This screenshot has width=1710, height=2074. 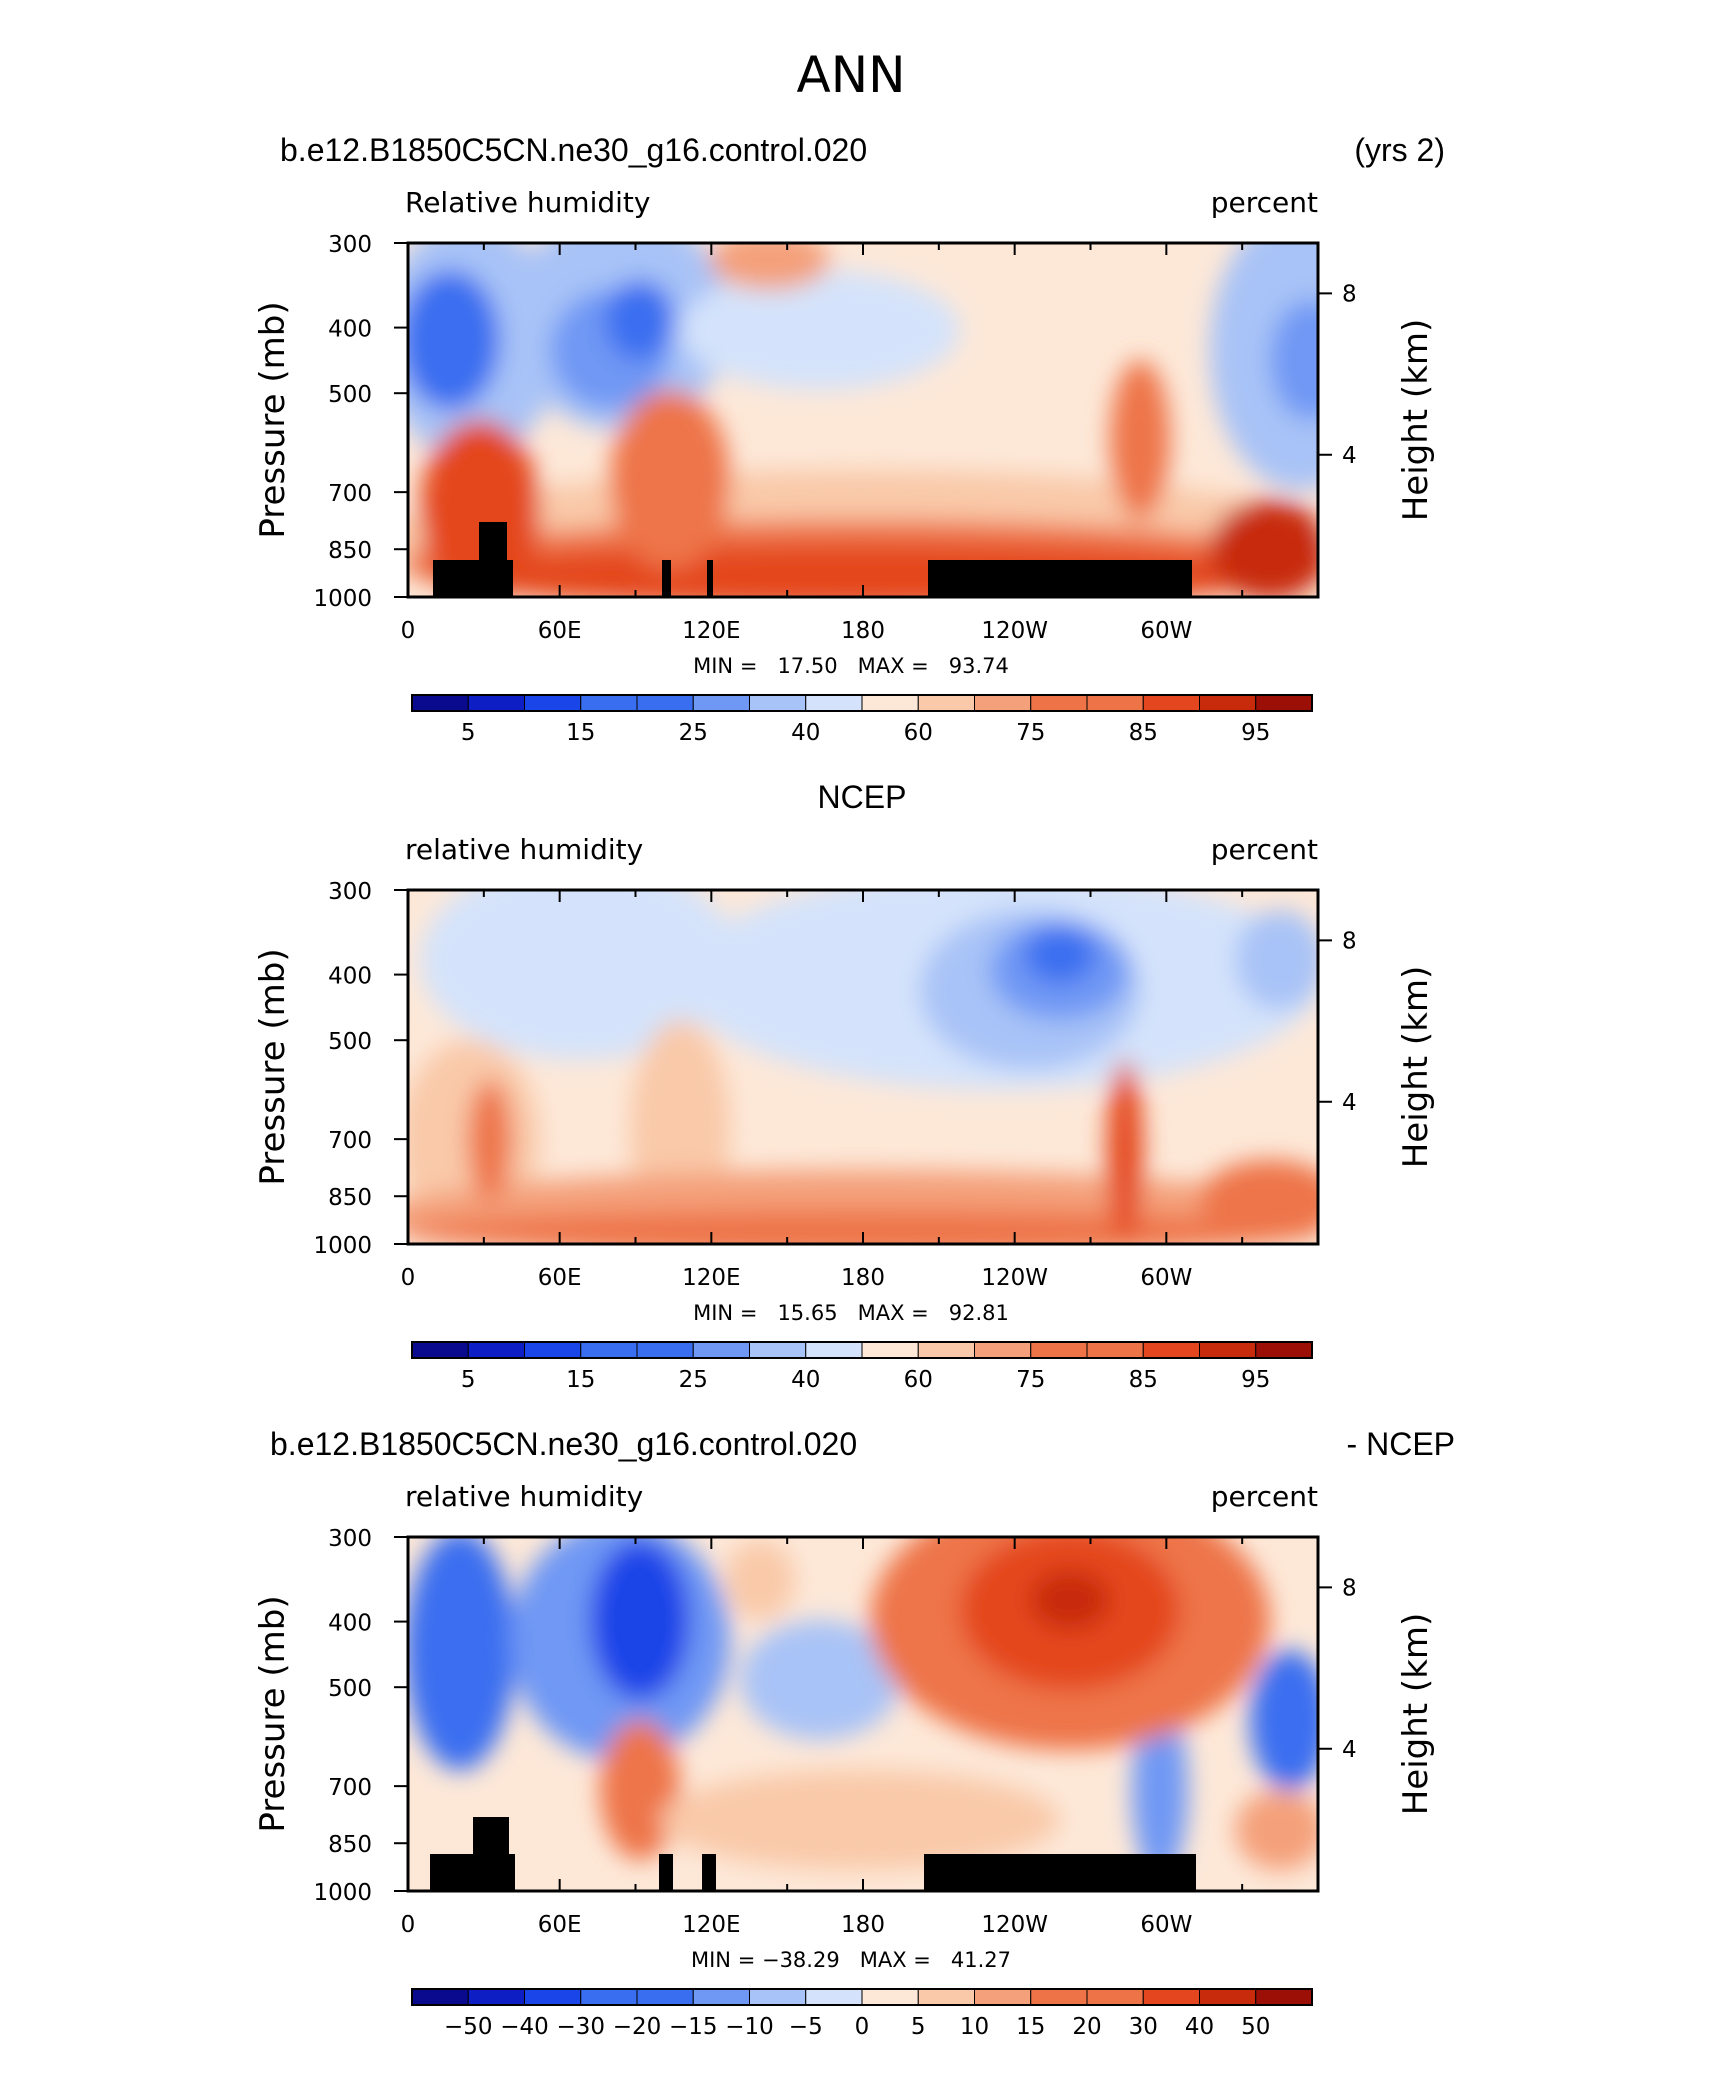 What do you see at coordinates (711, 1925) in the screenshot?
I see `x-tick-label: 120E` at bounding box center [711, 1925].